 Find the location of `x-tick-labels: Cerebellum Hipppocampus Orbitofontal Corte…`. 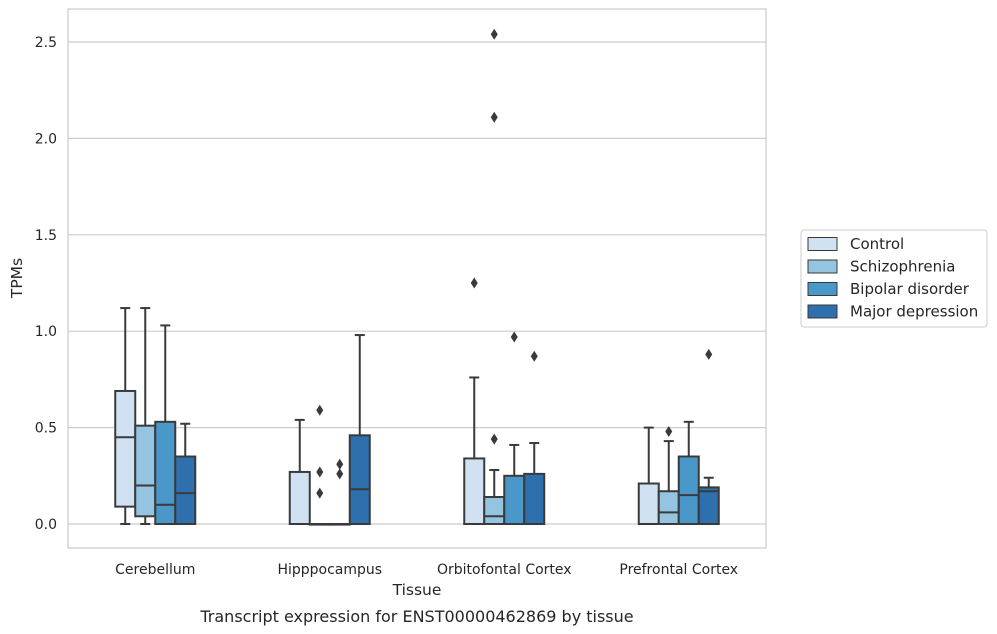

x-tick-labels: Cerebellum Hipppocampus Orbitofontal Corte… is located at coordinates (426, 570).